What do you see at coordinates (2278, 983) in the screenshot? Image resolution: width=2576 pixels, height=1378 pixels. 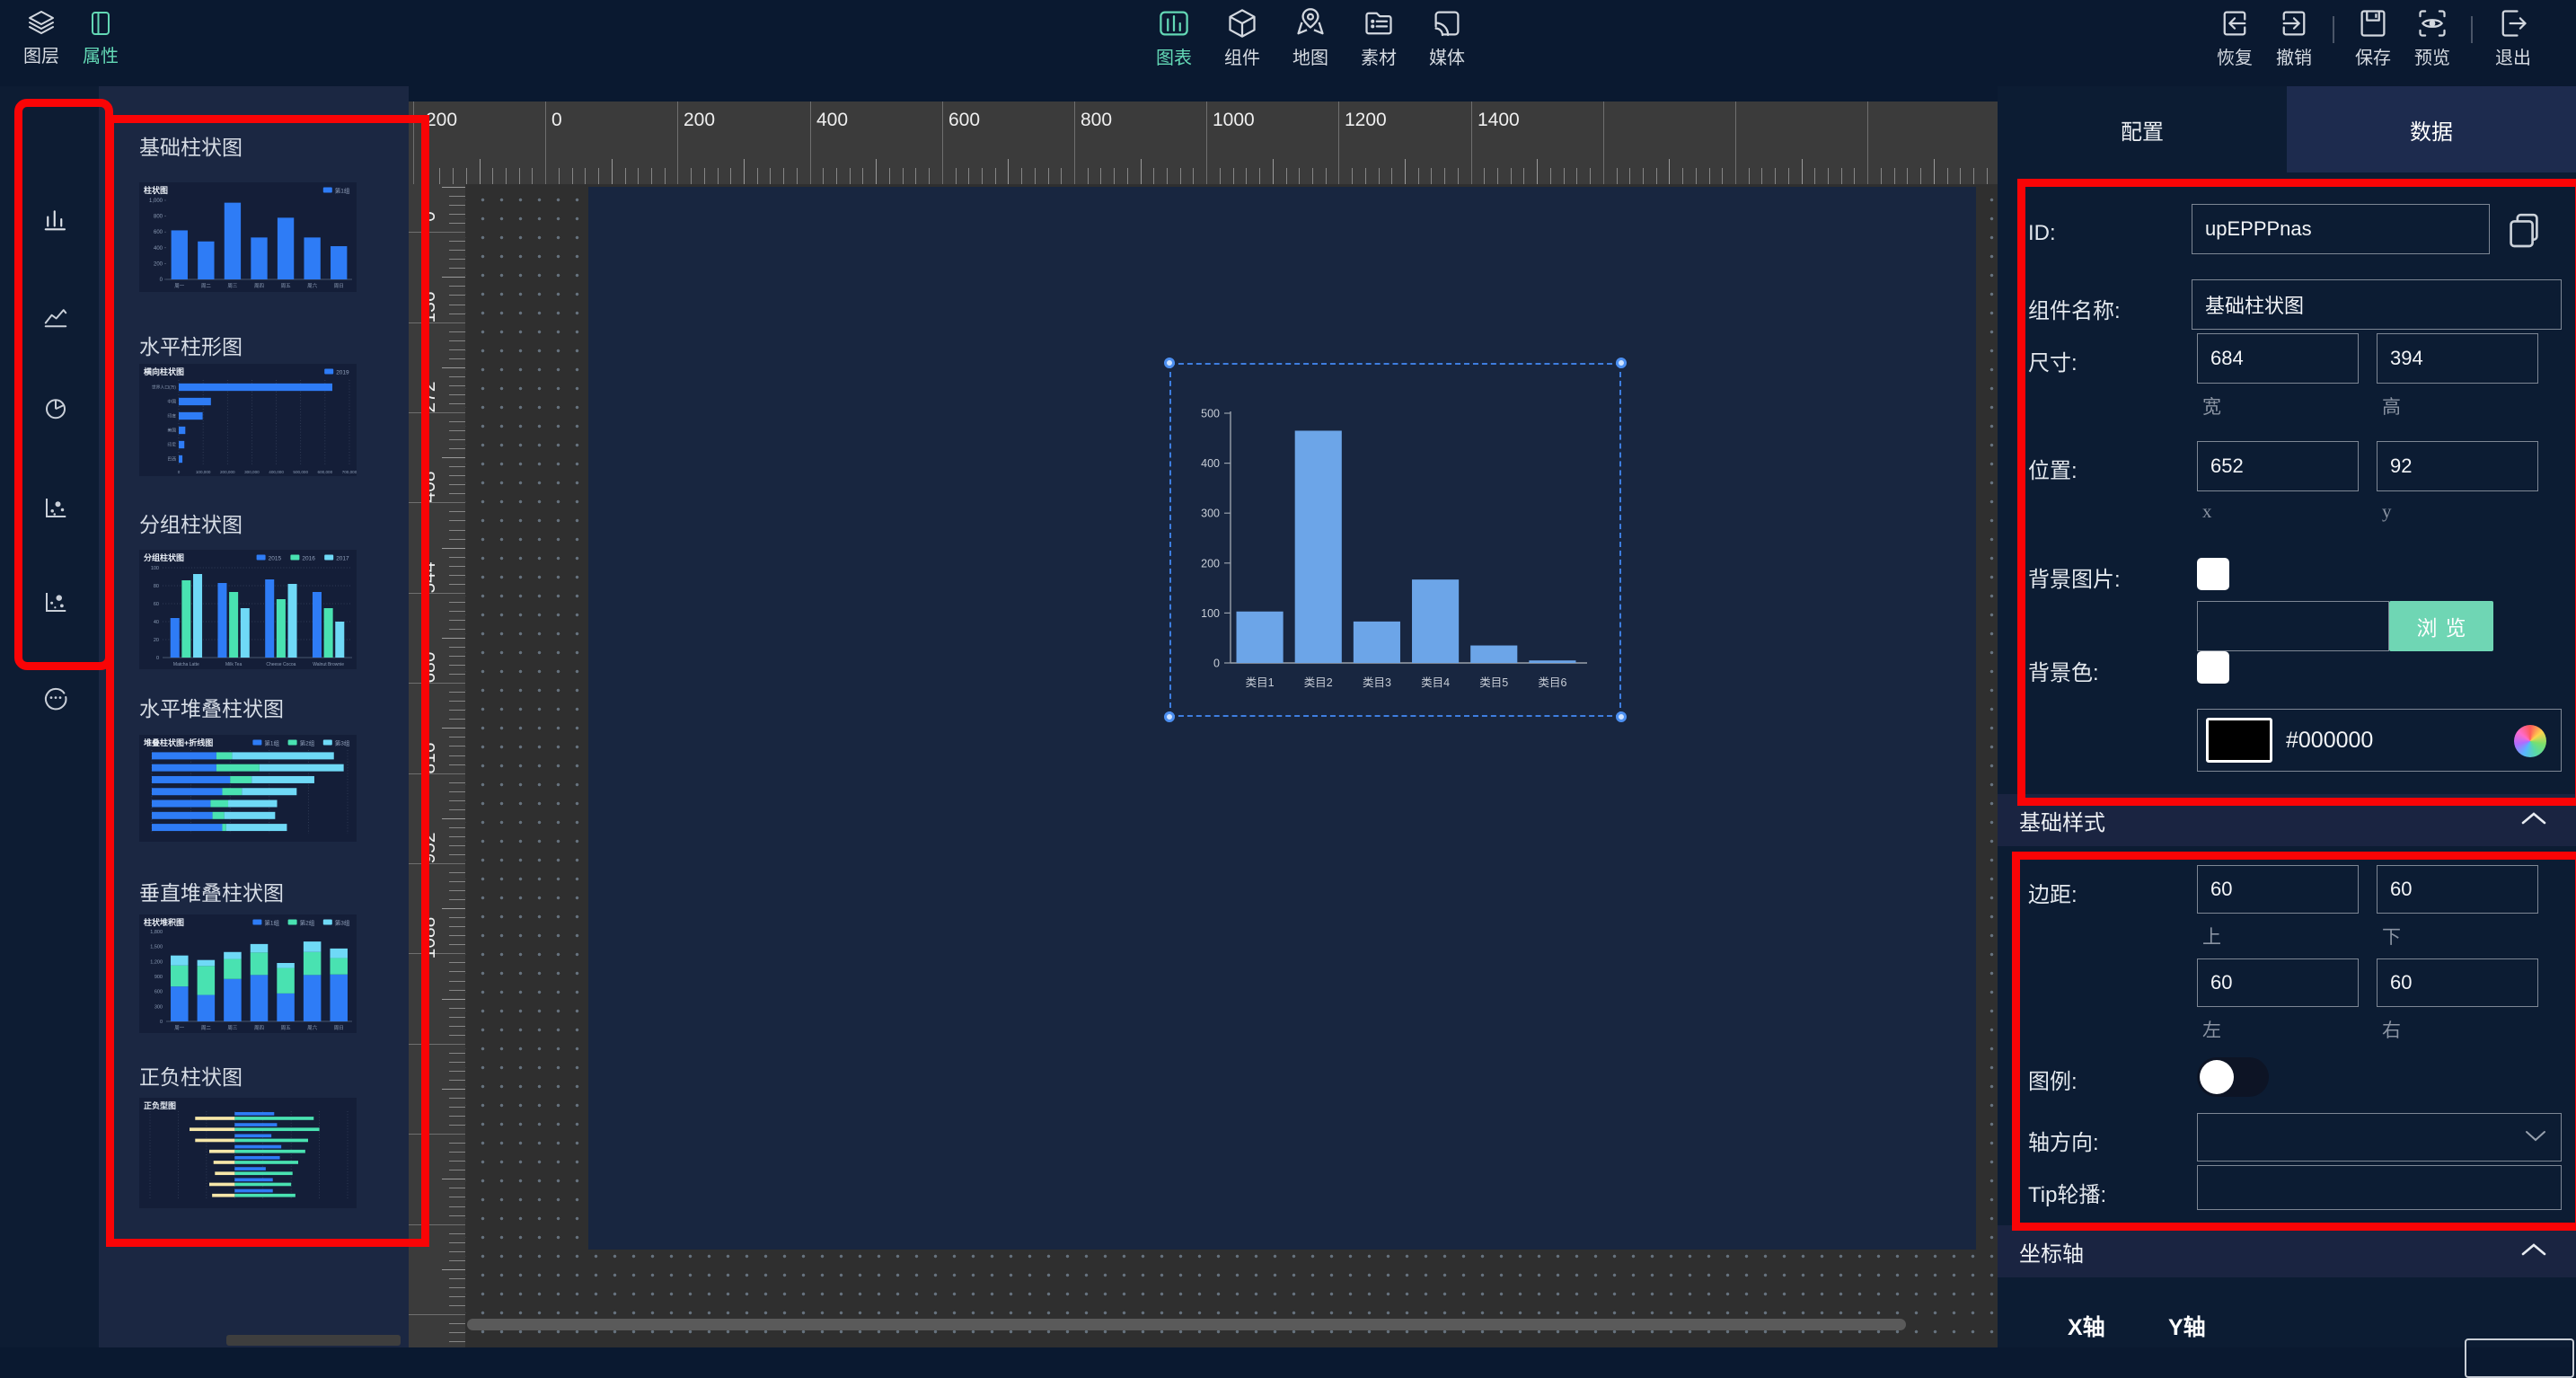 I see `margin-left-input` at bounding box center [2278, 983].